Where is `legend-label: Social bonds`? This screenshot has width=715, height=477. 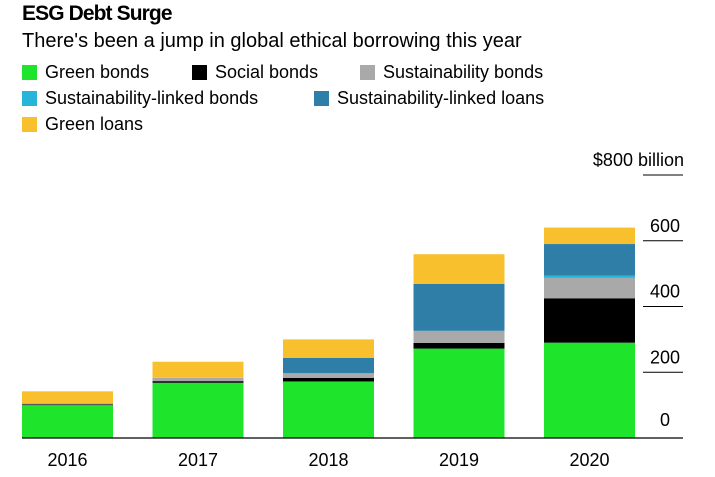
legend-label: Social bonds is located at coordinates (267, 72).